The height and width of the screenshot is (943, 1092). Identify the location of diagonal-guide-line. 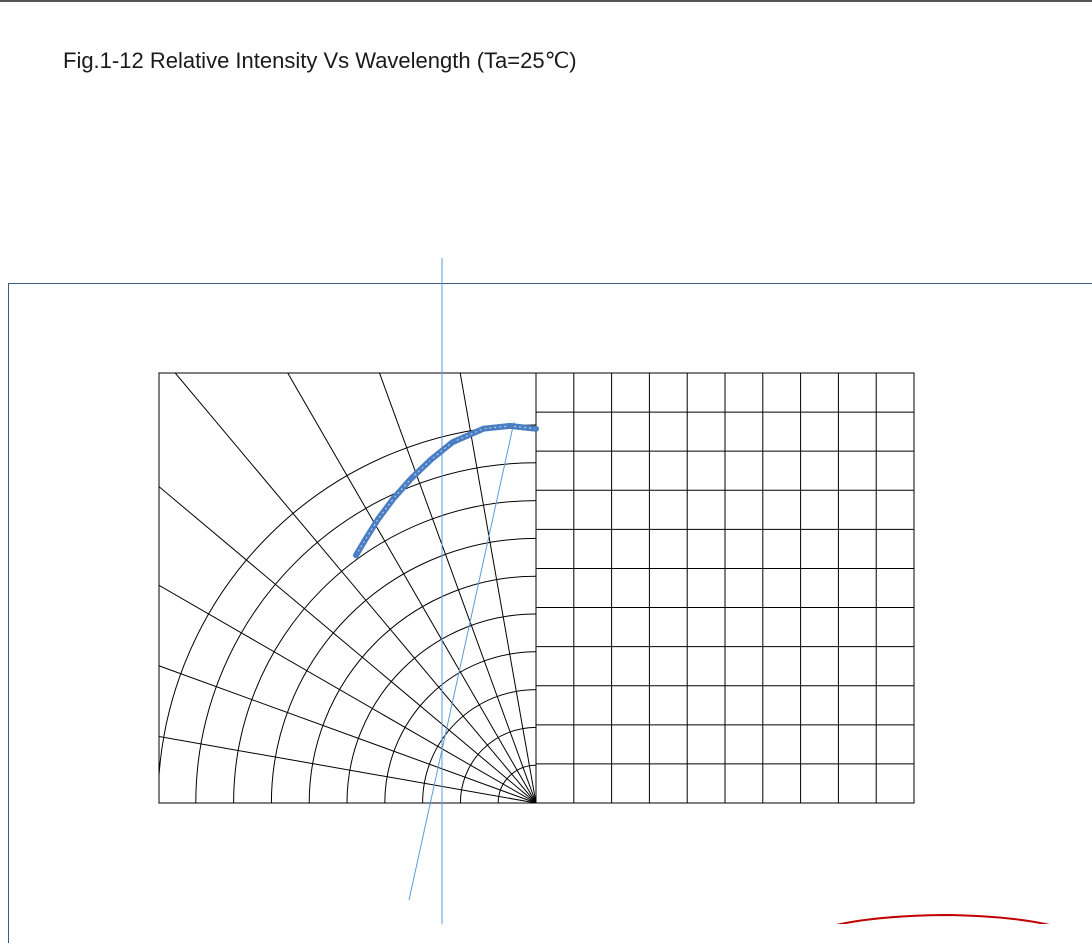
(461, 661).